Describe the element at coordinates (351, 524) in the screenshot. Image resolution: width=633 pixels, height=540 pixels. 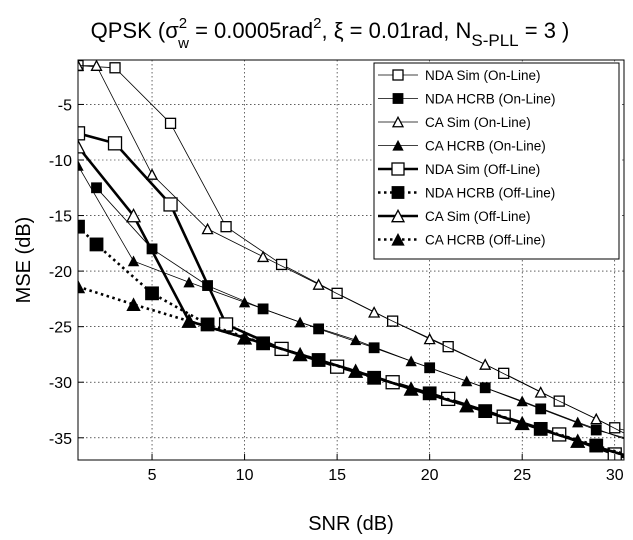
I see `x-axis-label: SNR (dB)` at that location.